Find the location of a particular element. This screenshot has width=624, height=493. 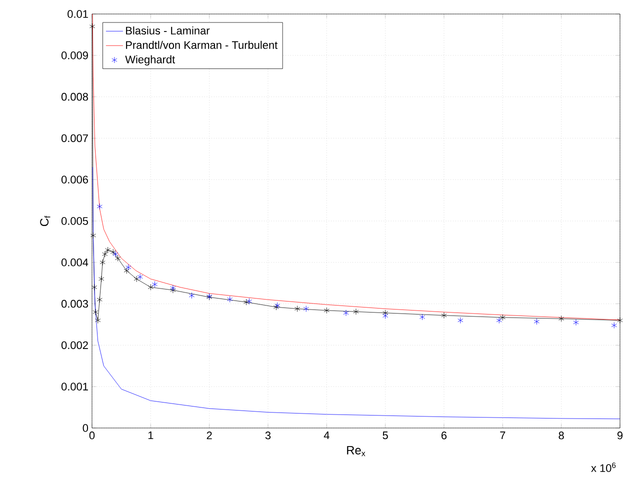

y-tick-label: 0.009 is located at coordinates (74, 56).